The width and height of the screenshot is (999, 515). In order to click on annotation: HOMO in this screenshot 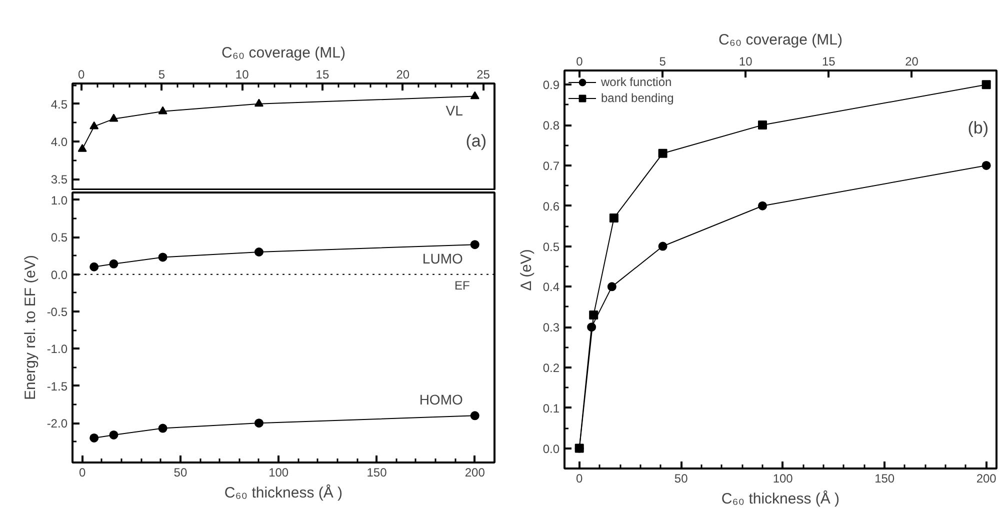, I will do `click(441, 400)`.